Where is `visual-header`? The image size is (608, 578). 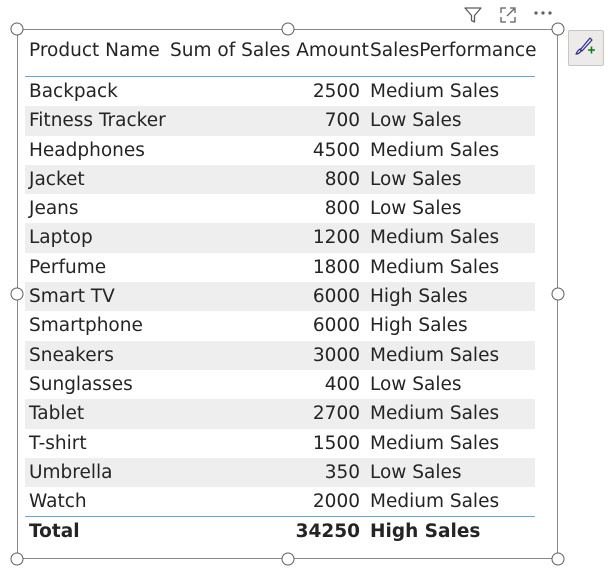
visual-header is located at coordinates (508, 15).